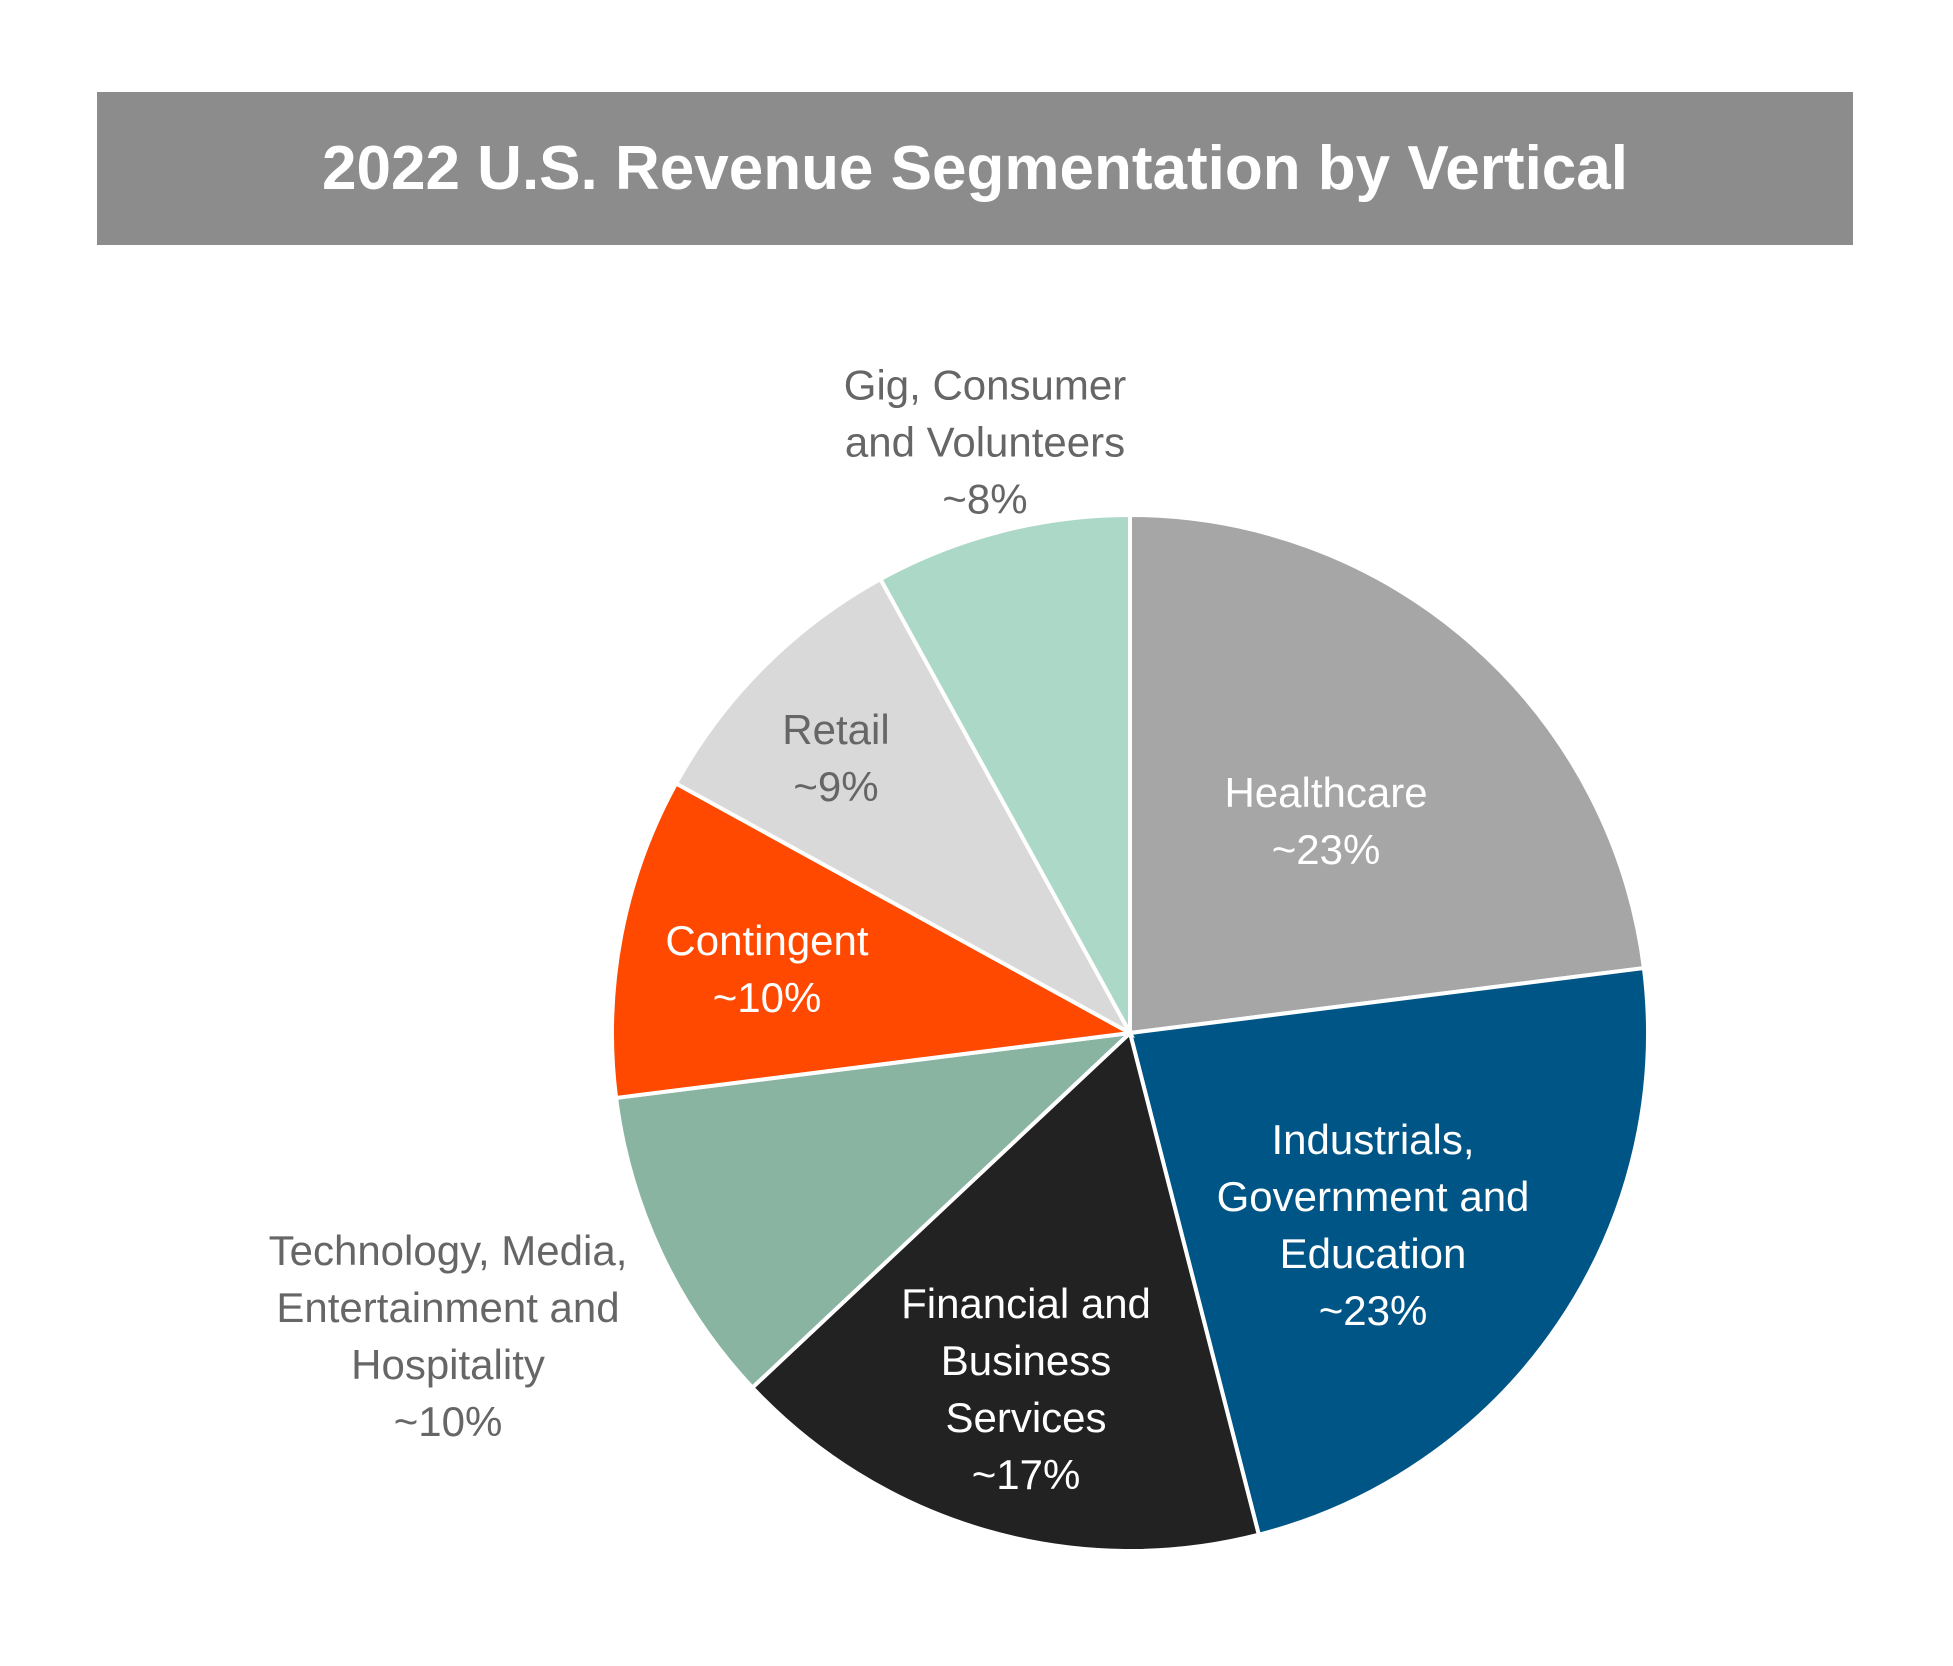 The width and height of the screenshot is (1953, 1666). What do you see at coordinates (836, 729) in the screenshot?
I see `category-label: Retail` at bounding box center [836, 729].